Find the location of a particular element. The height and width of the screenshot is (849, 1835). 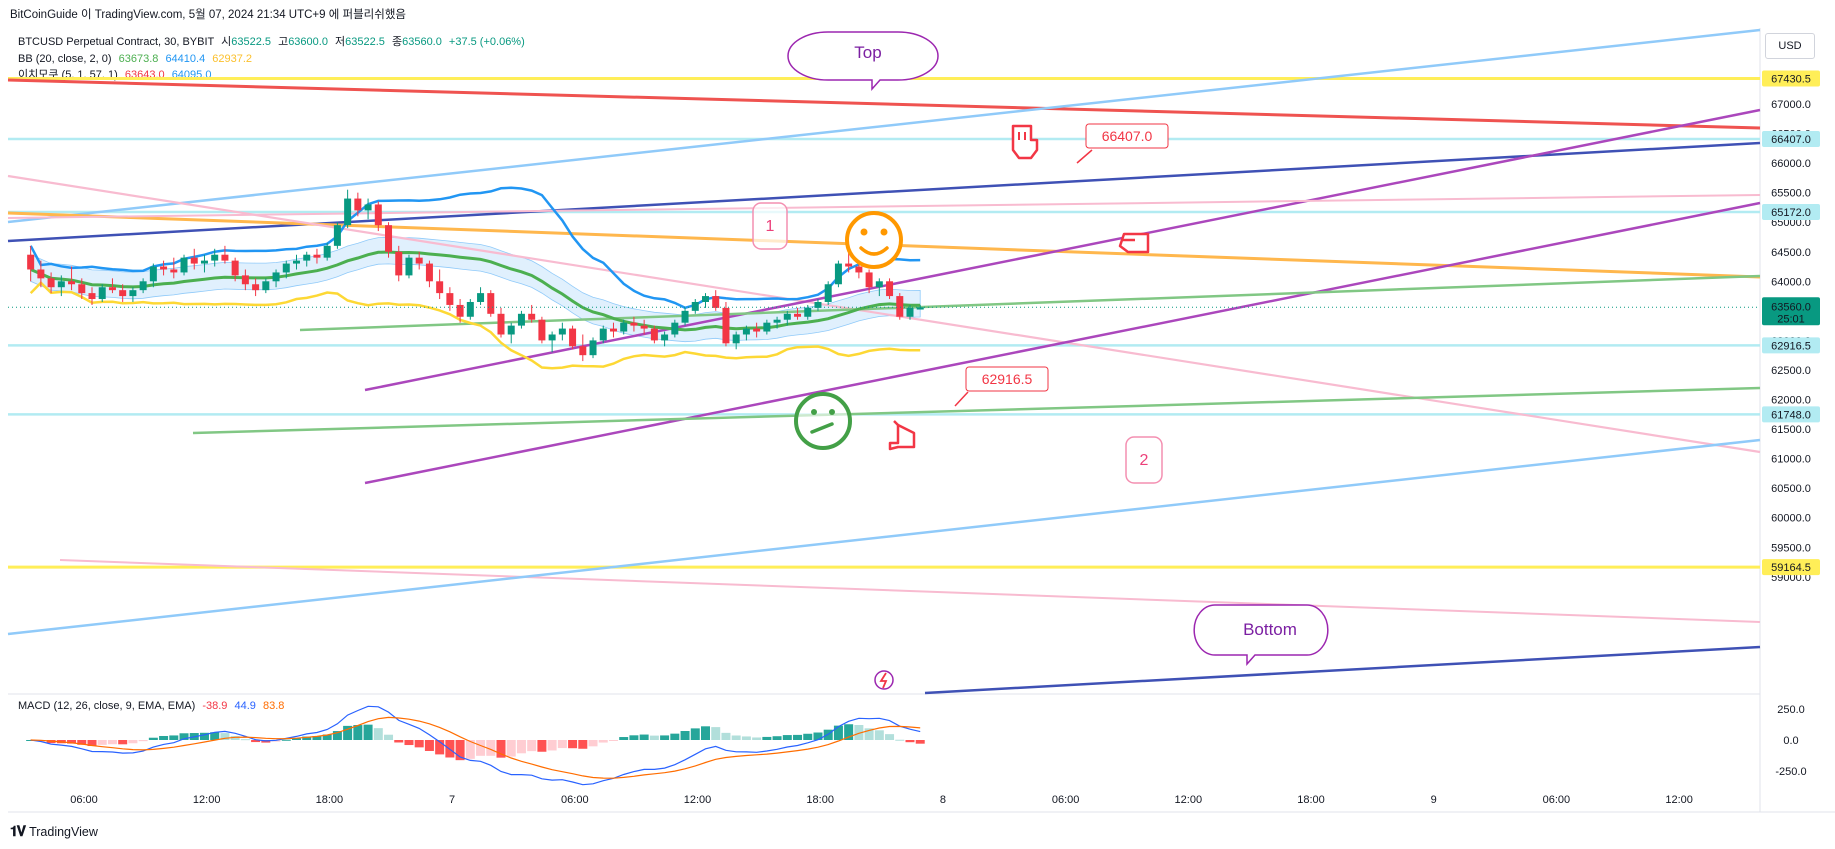

price-tick-label: 62500.0 is located at coordinates (1791, 371).